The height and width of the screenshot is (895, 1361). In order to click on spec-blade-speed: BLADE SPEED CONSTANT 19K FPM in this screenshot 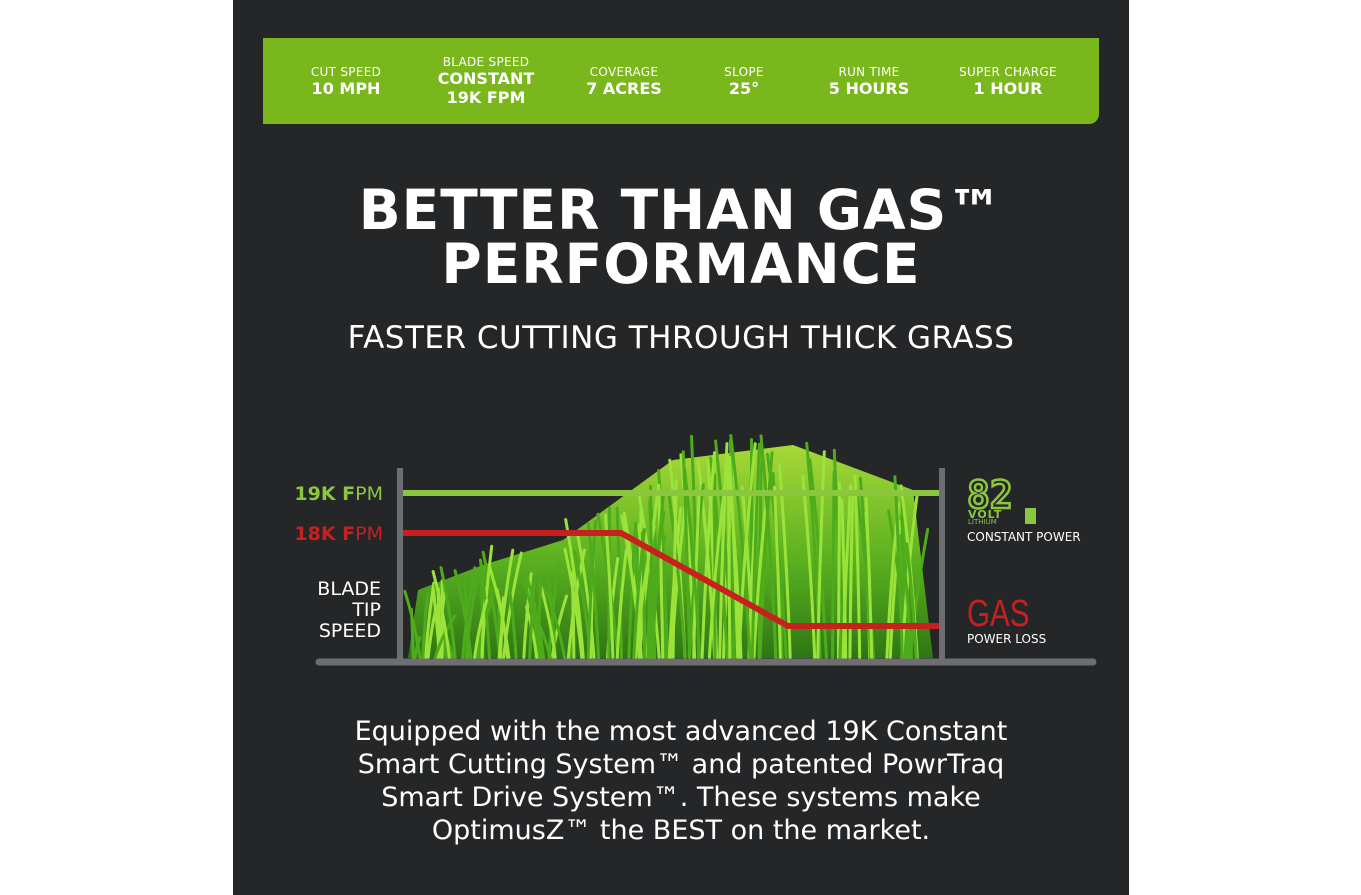, I will do `click(486, 81)`.